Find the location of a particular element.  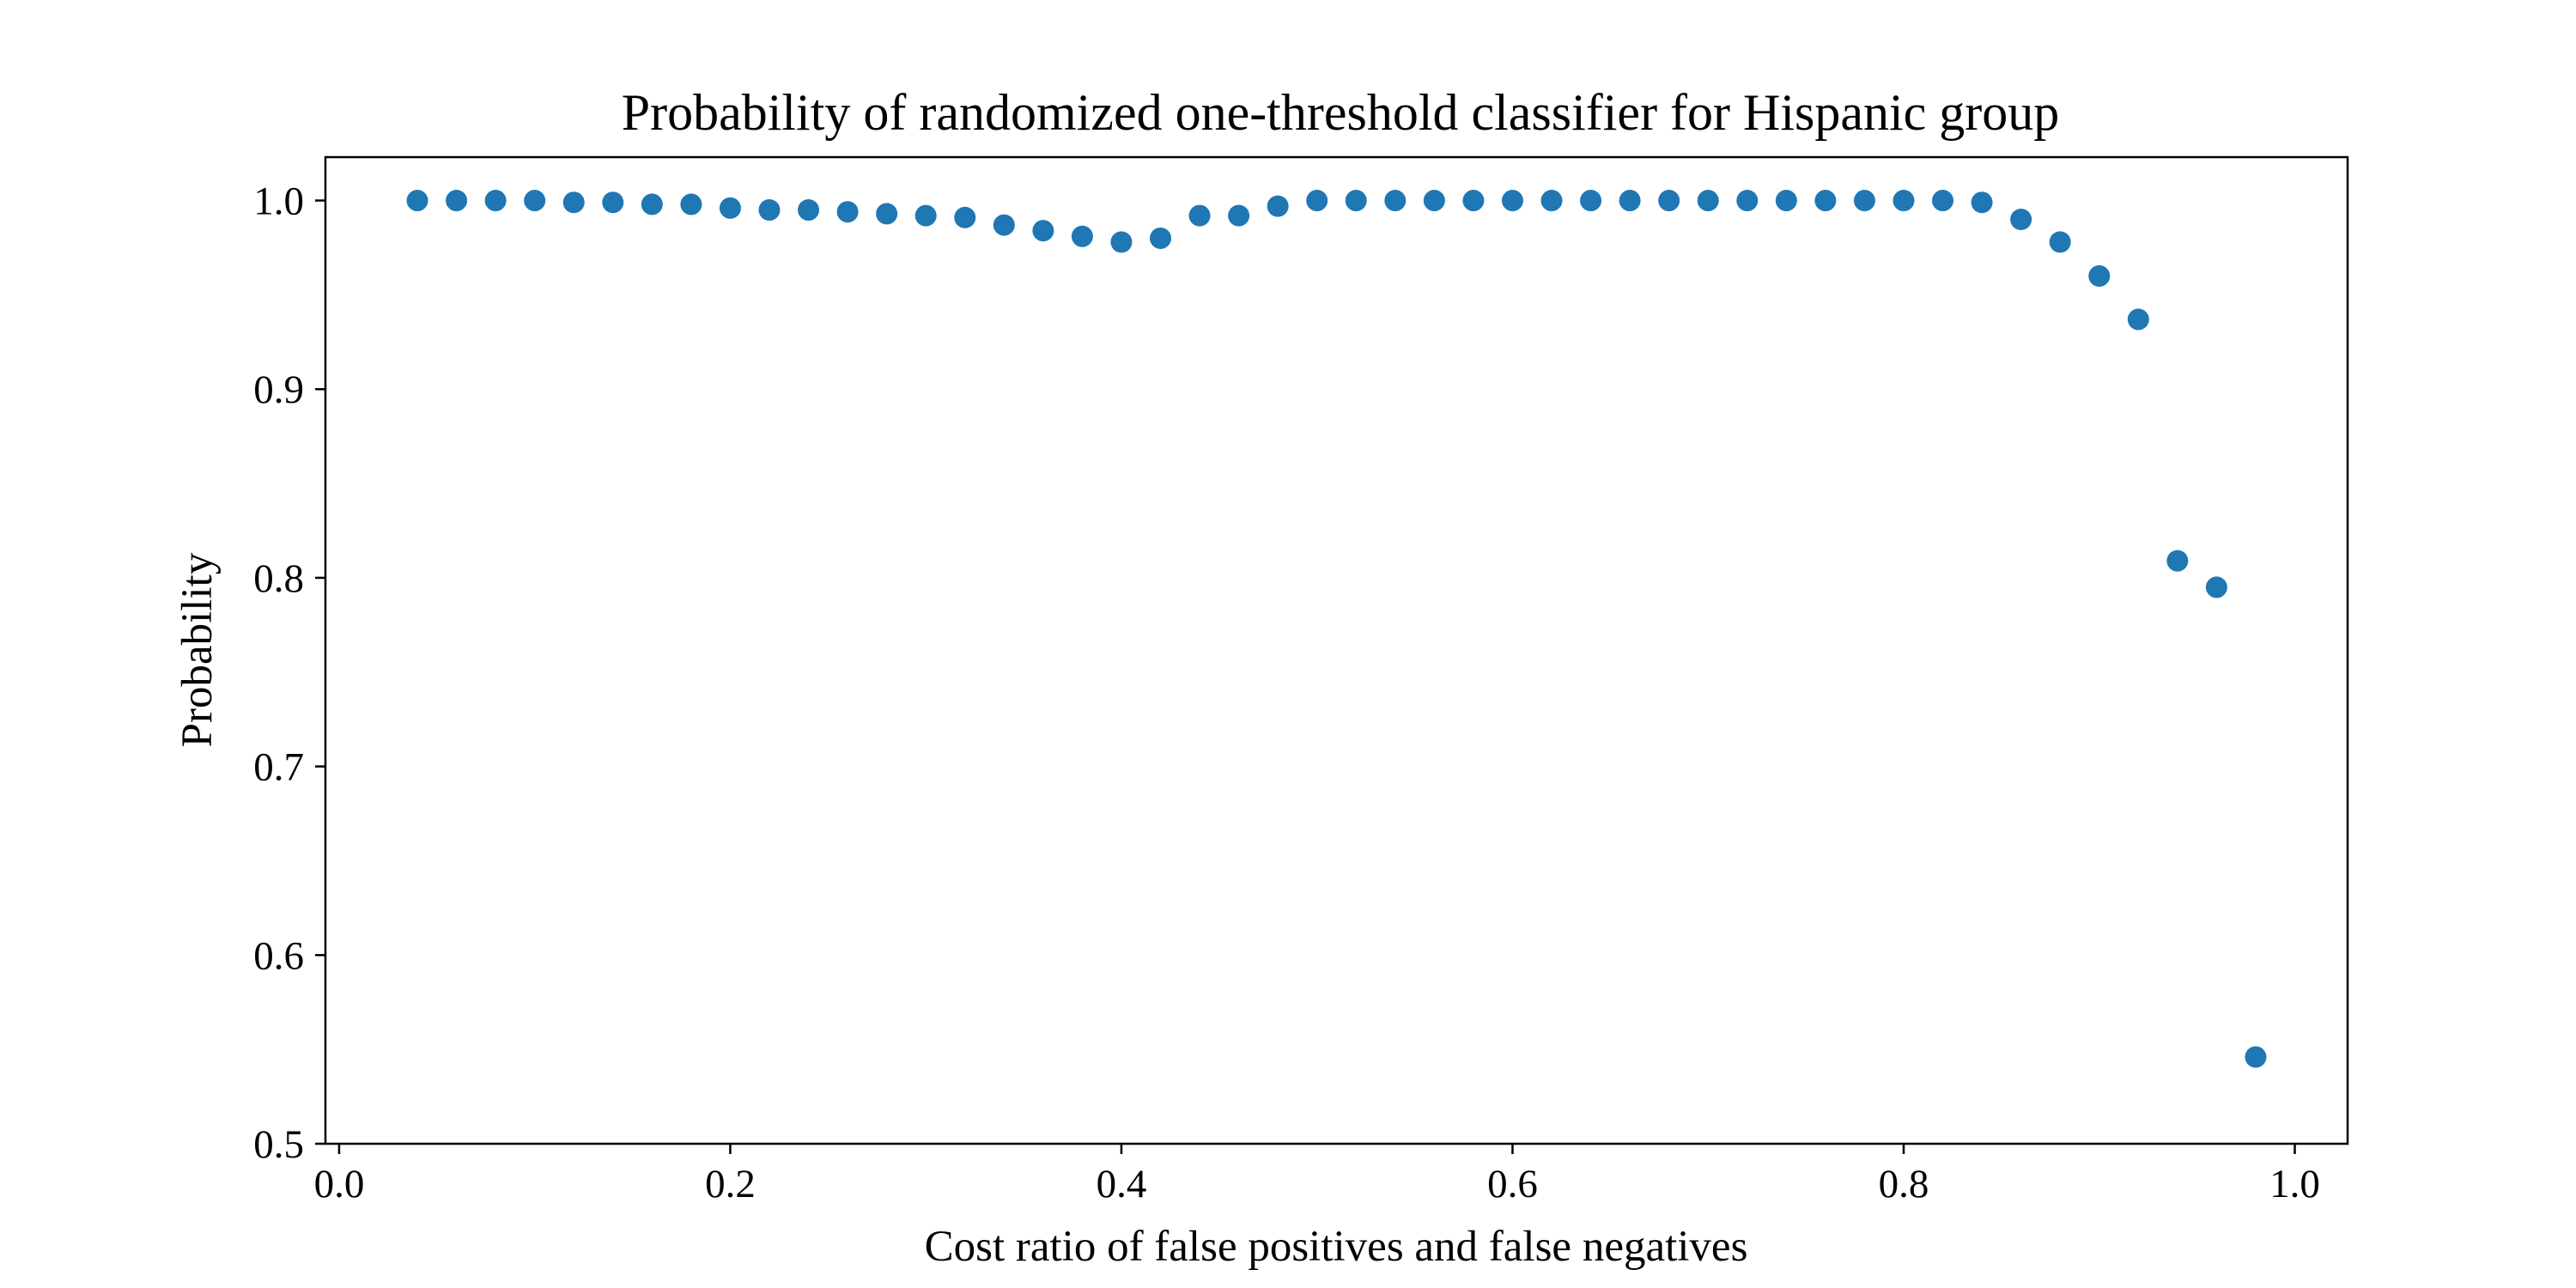

y-tick-label: 0.5 is located at coordinates (279, 1144).